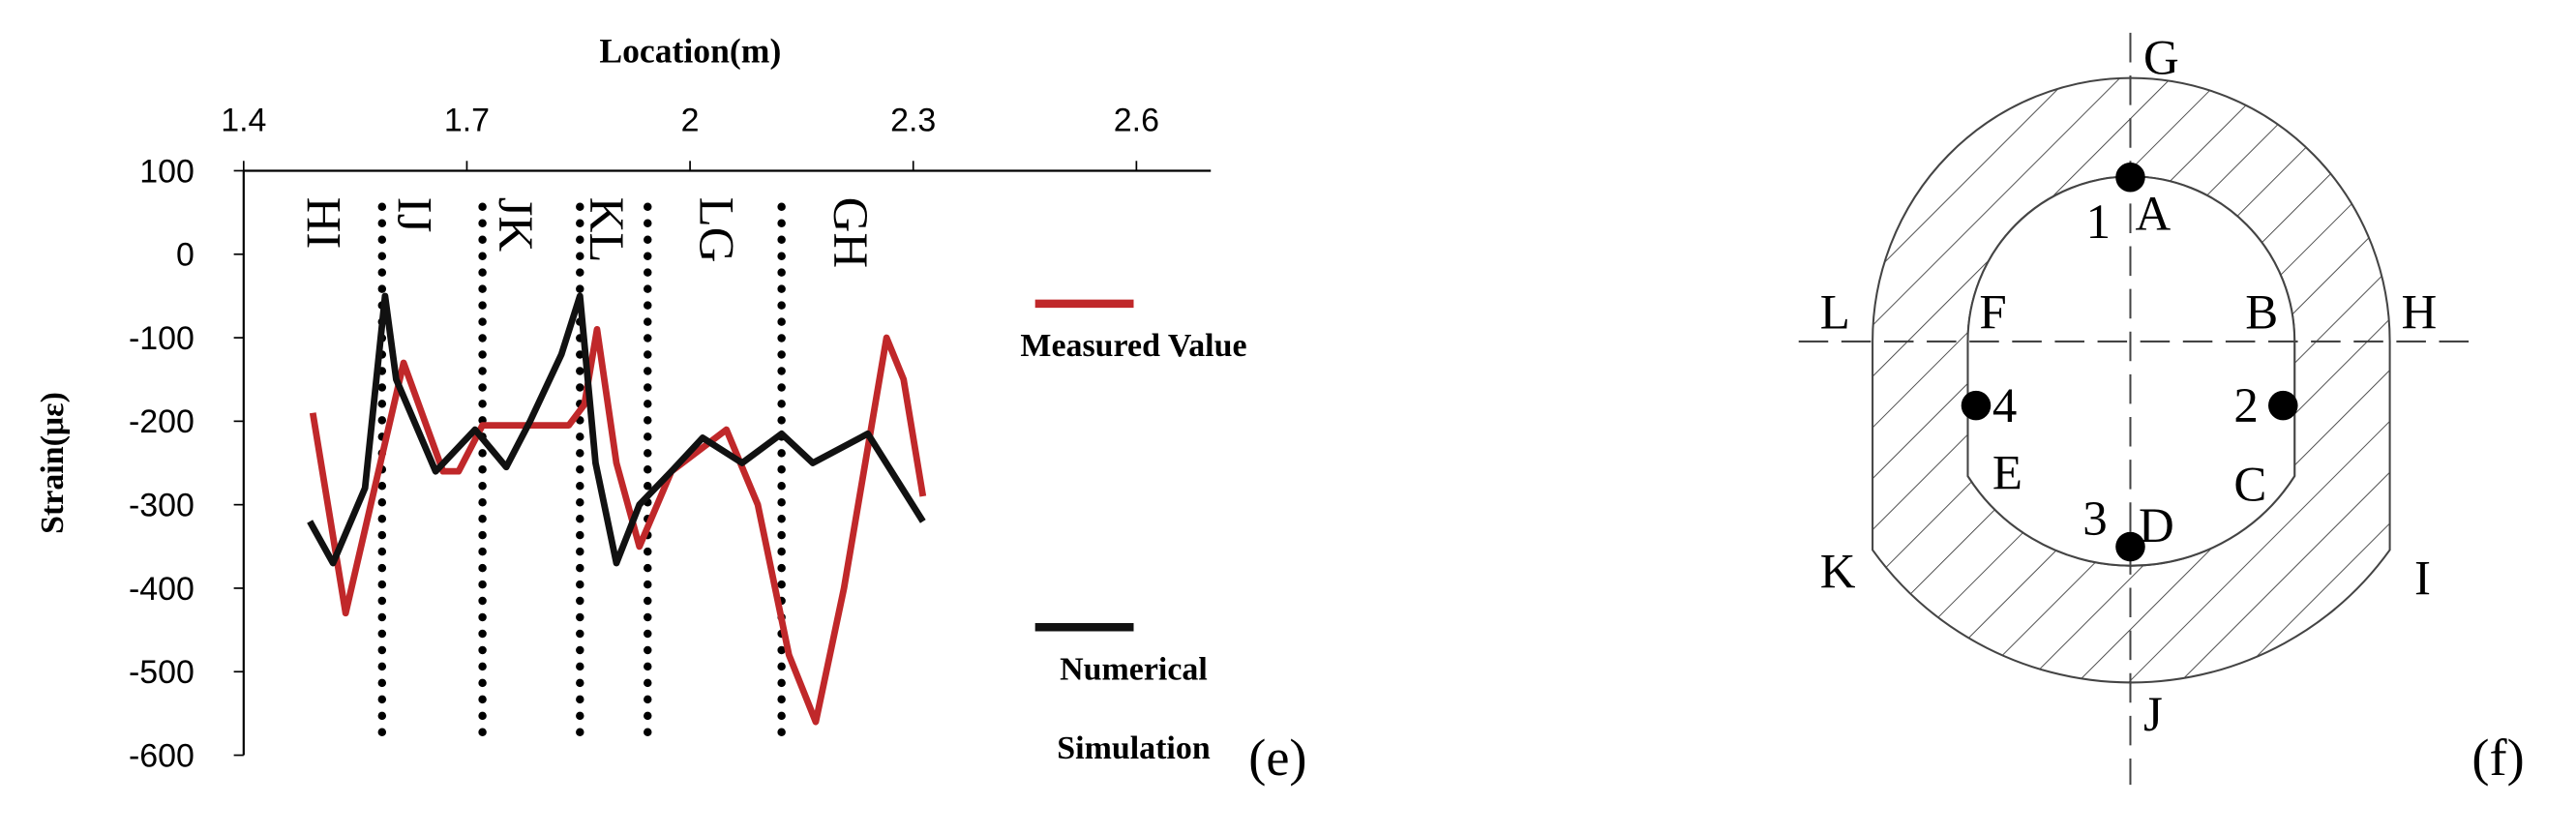 This screenshot has width=2576, height=834. I want to click on x-tick-label: 1.7, so click(467, 121).